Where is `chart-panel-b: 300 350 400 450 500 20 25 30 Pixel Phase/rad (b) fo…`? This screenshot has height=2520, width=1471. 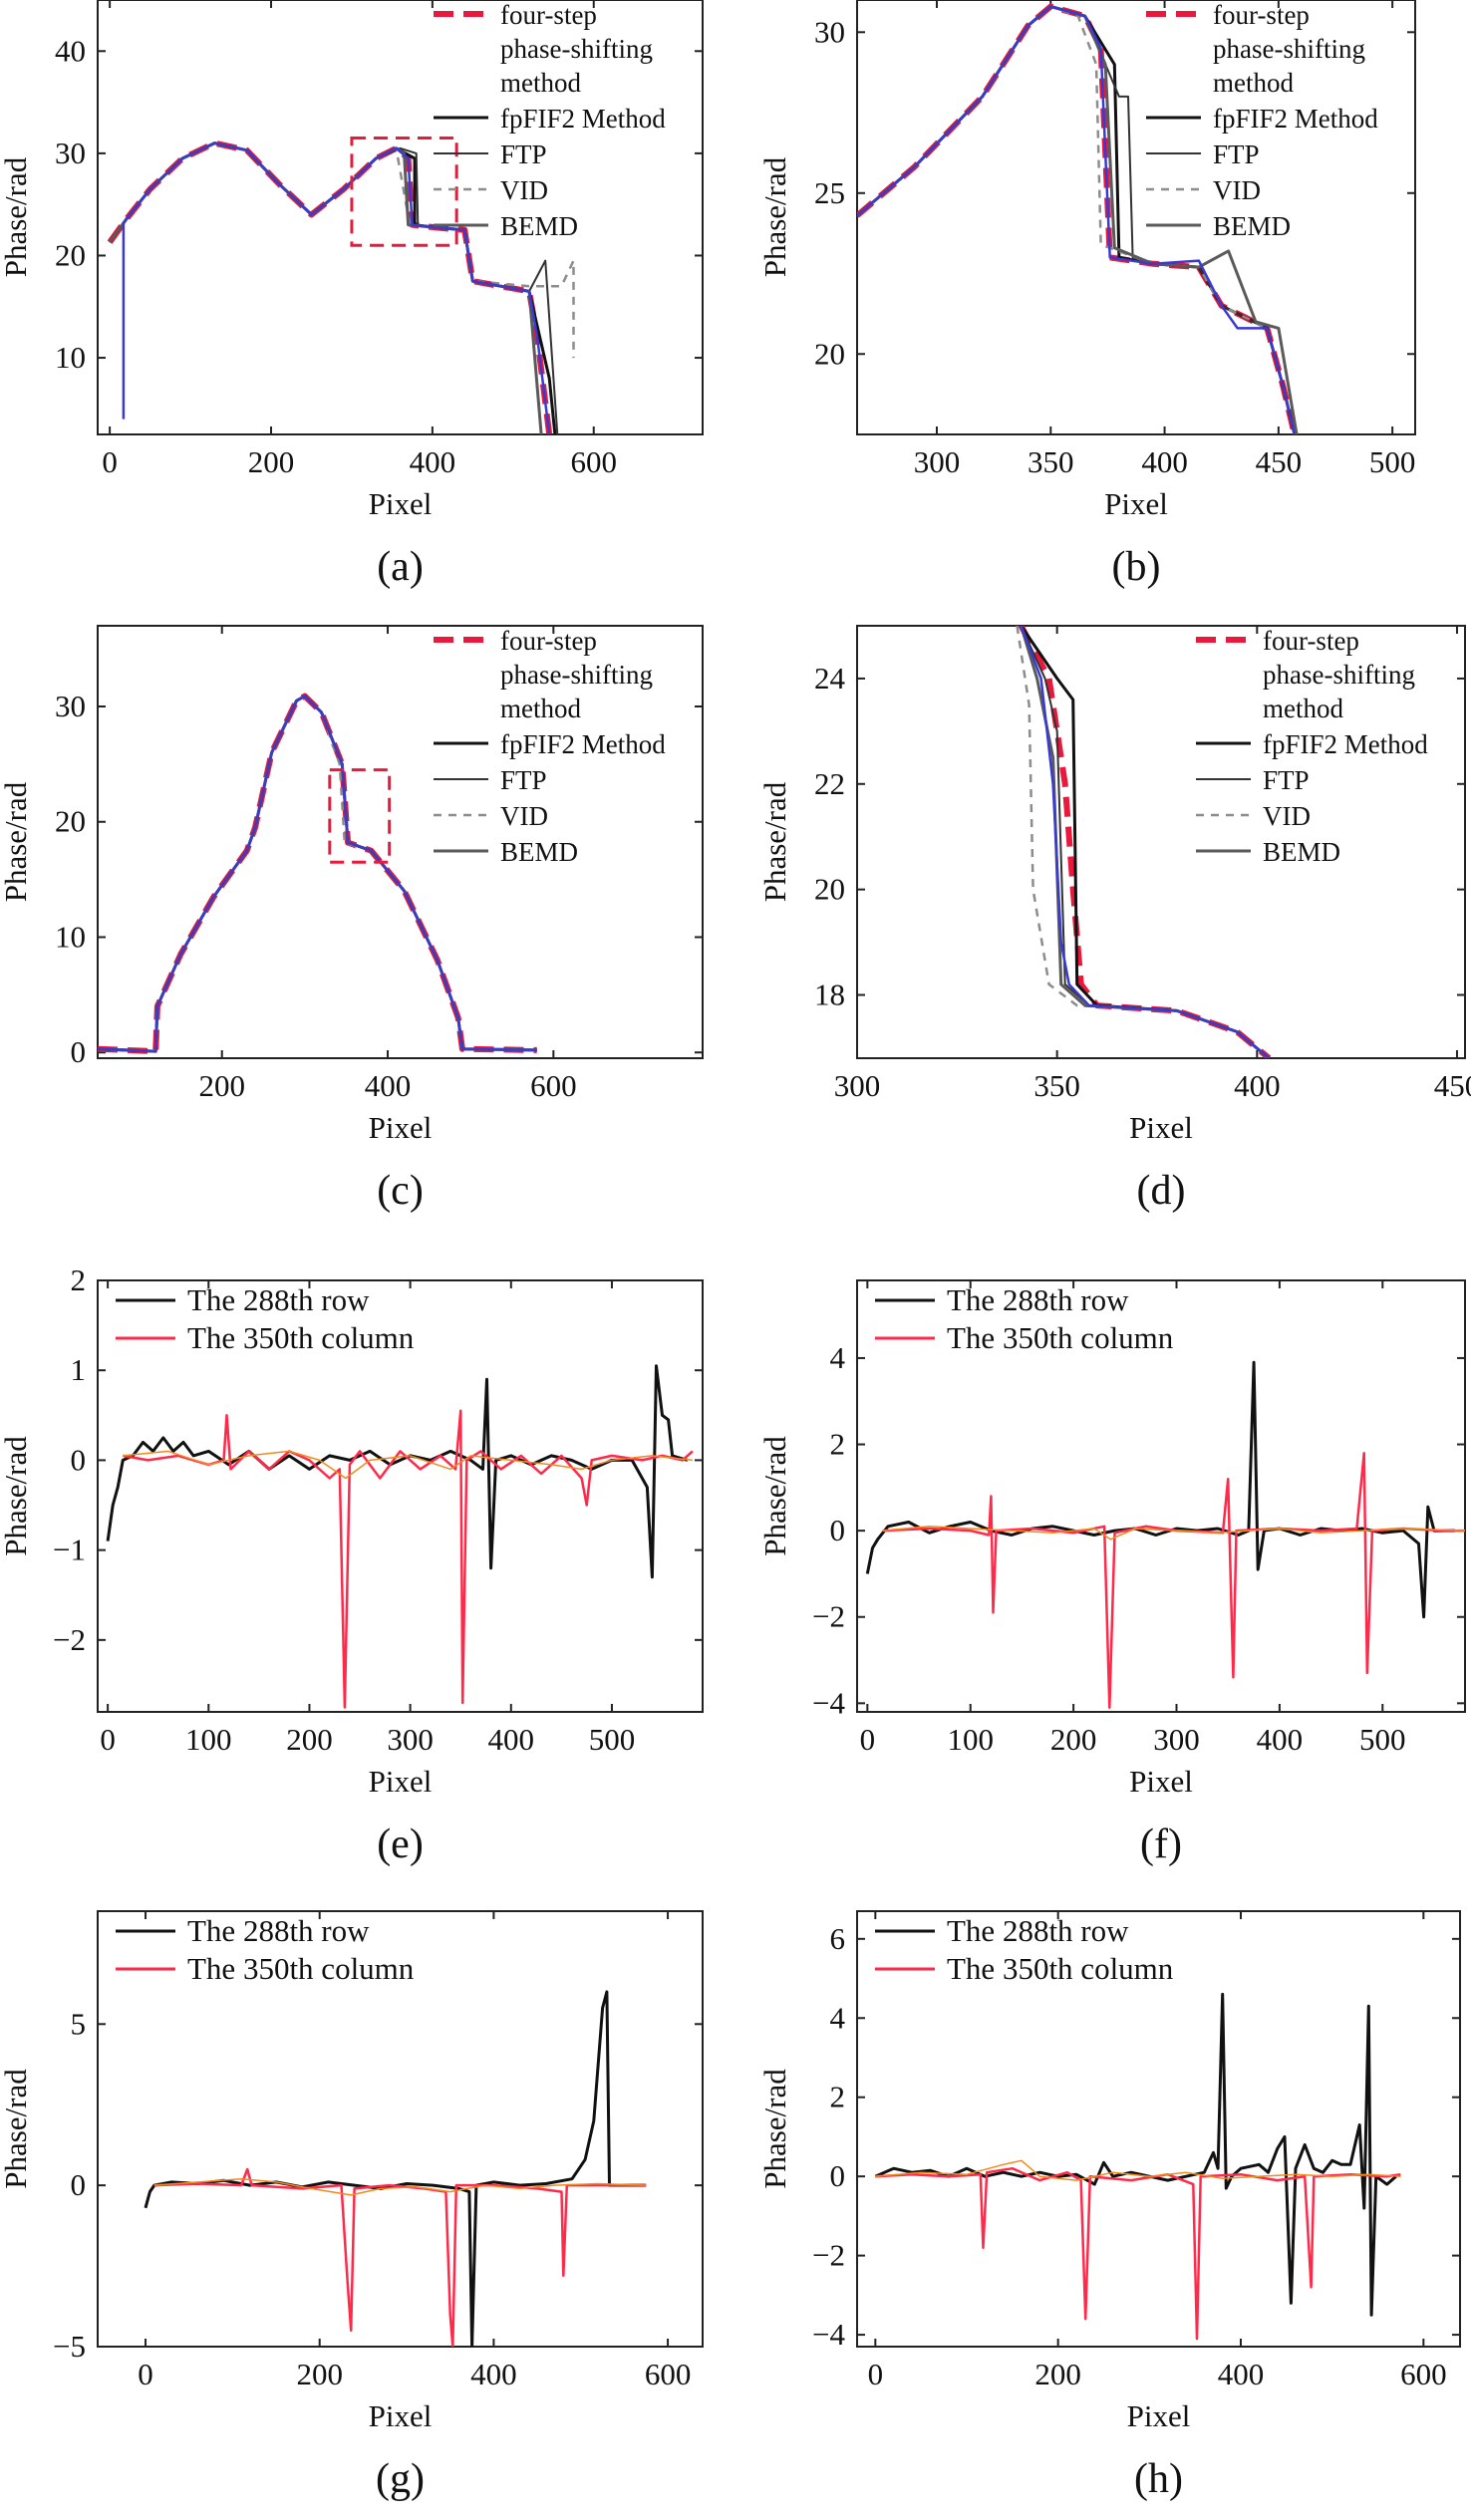 chart-panel-b: 300 350 400 450 500 20 25 30 Pixel Phase/rad (b) fo… is located at coordinates (1086, 295).